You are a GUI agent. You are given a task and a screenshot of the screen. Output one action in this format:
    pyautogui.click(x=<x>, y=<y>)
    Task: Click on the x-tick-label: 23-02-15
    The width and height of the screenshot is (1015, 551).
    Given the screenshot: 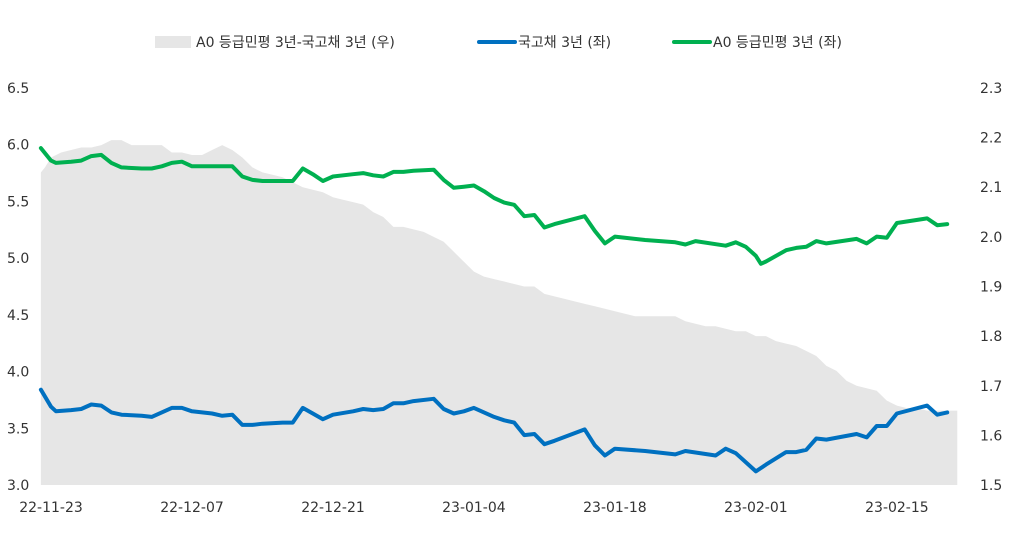 What is the action you would take?
    pyautogui.click(x=897, y=508)
    